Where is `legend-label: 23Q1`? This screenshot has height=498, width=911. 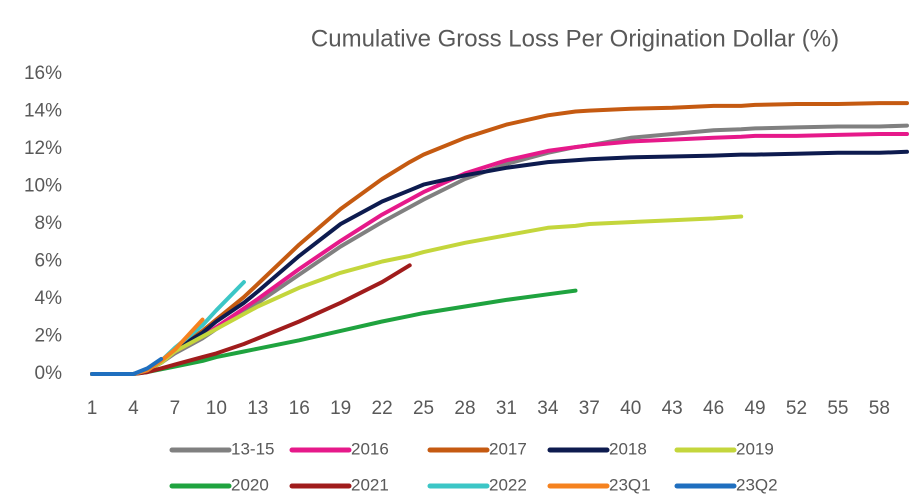 legend-label: 23Q1 is located at coordinates (630, 484).